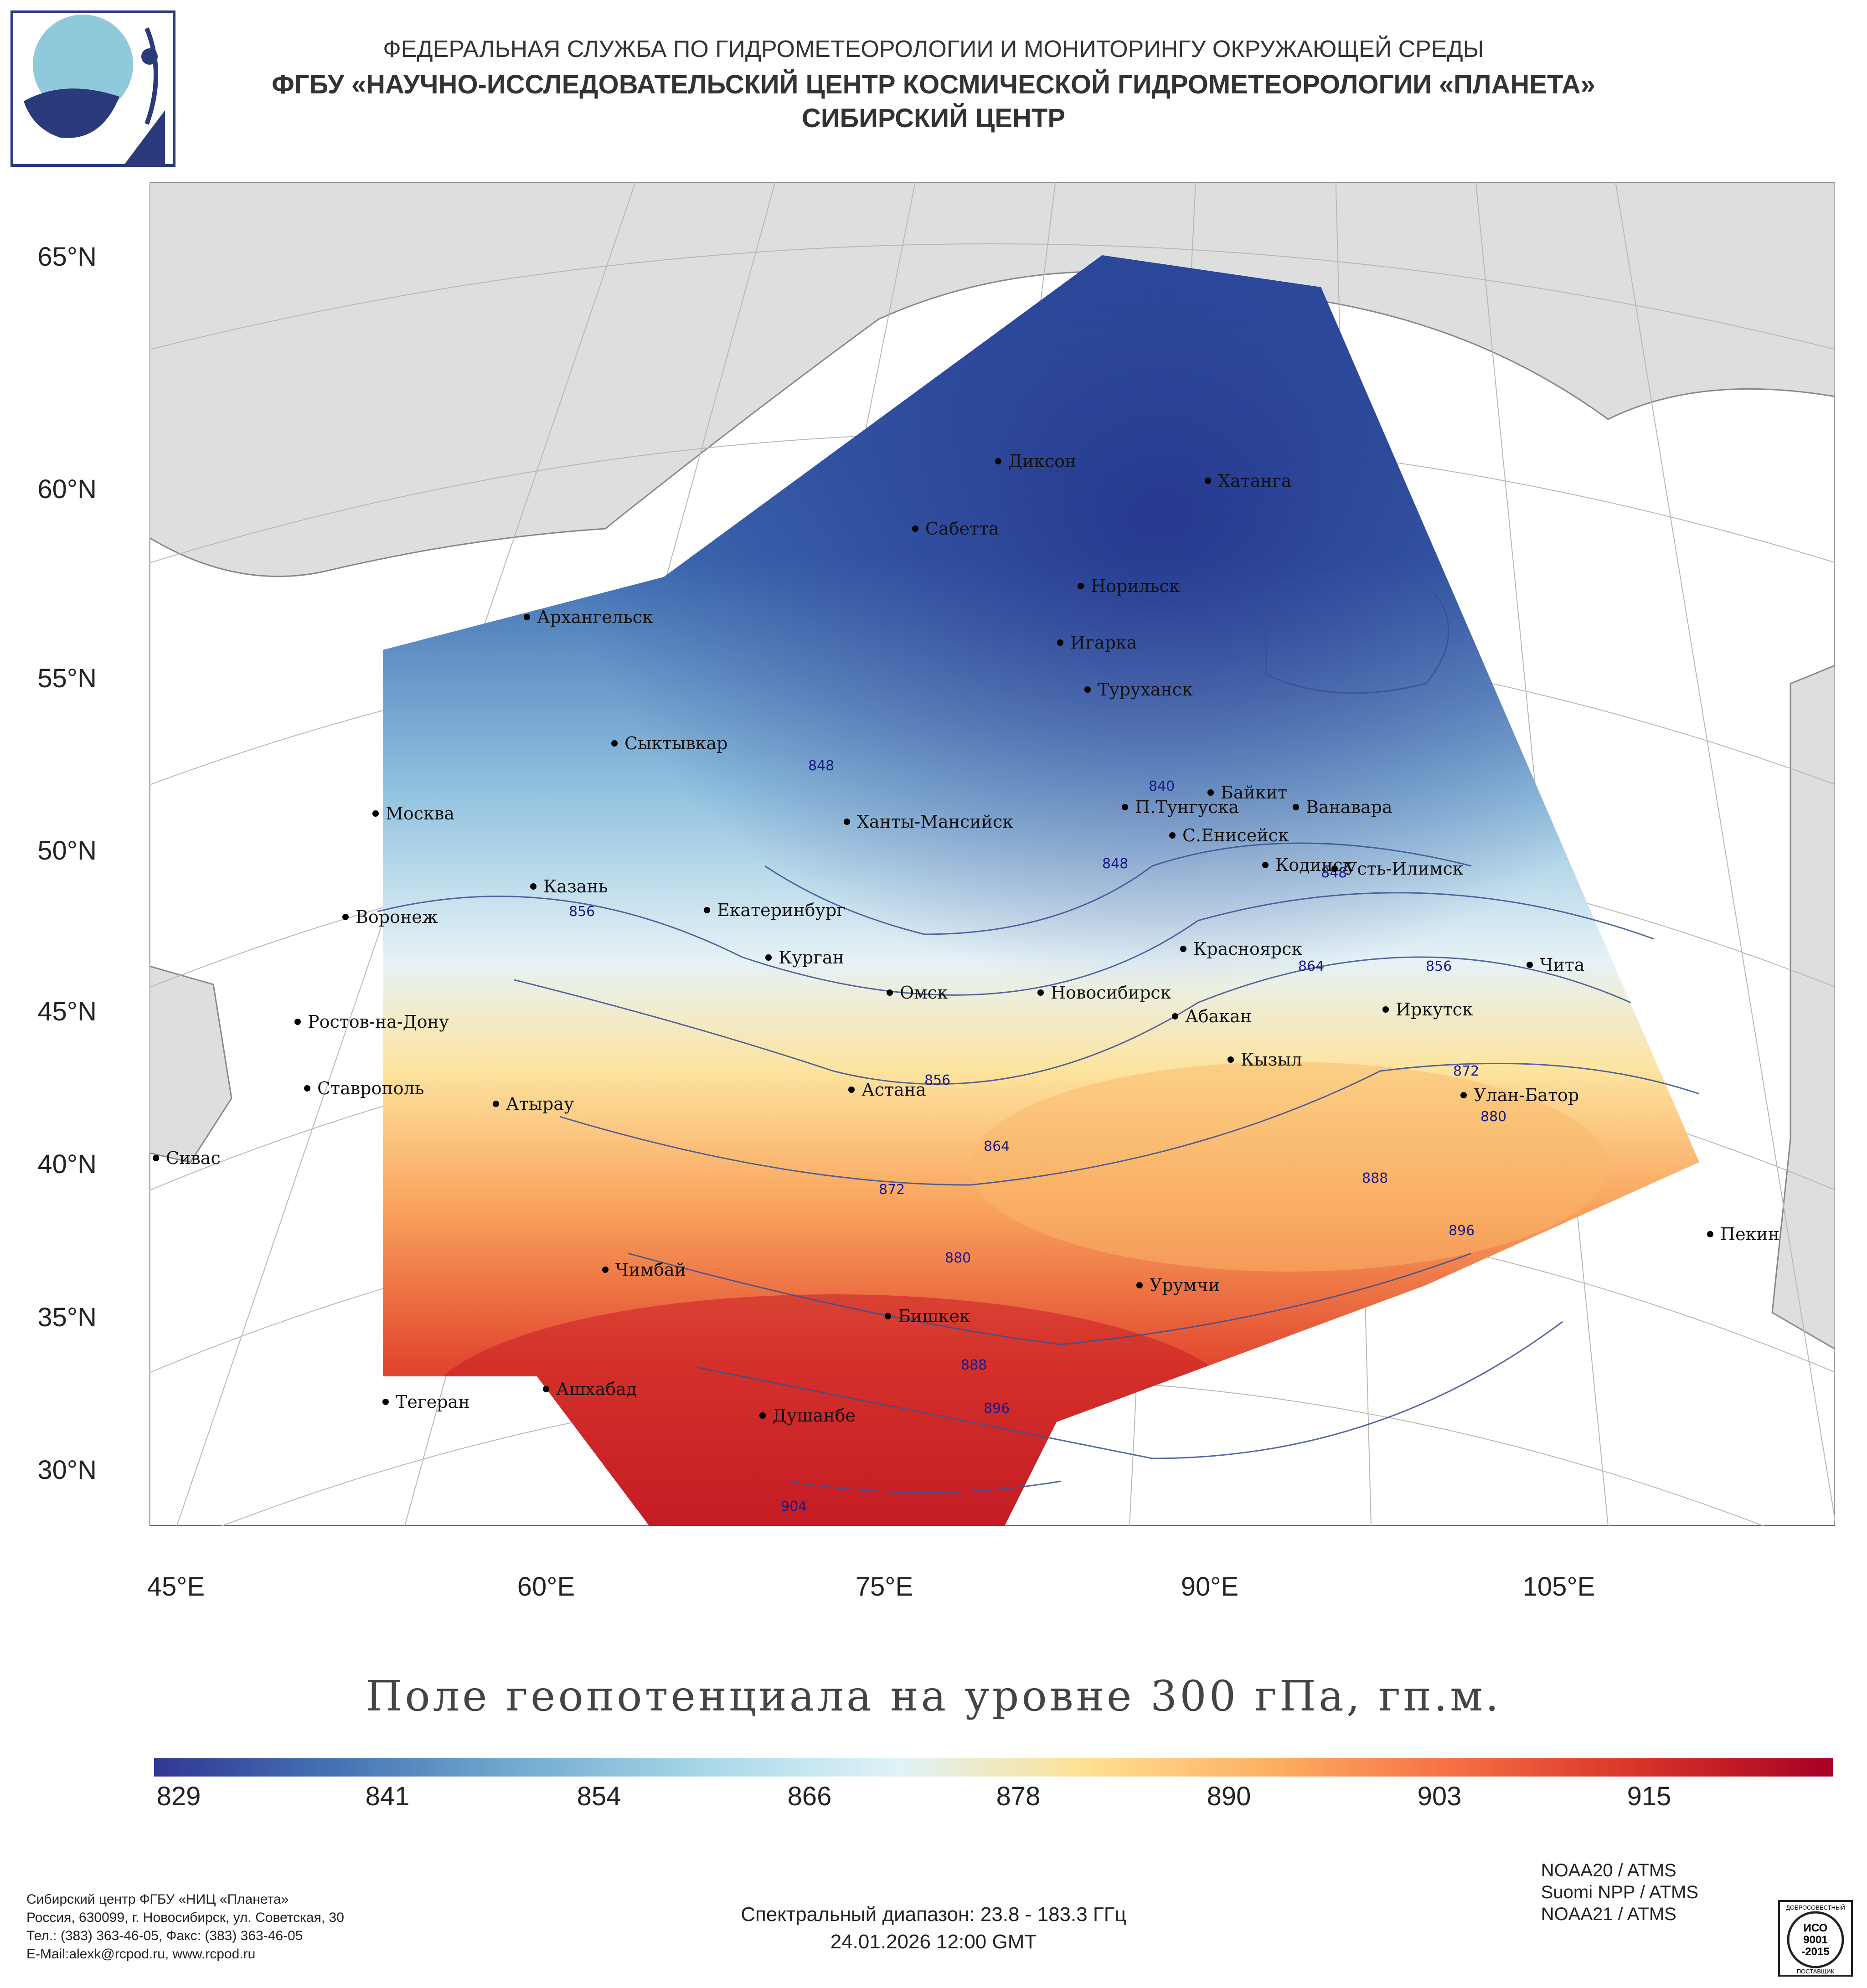 Image resolution: width=1867 pixels, height=1988 pixels. What do you see at coordinates (1434, 1009) in the screenshot?
I see `city-label: Иркутск` at bounding box center [1434, 1009].